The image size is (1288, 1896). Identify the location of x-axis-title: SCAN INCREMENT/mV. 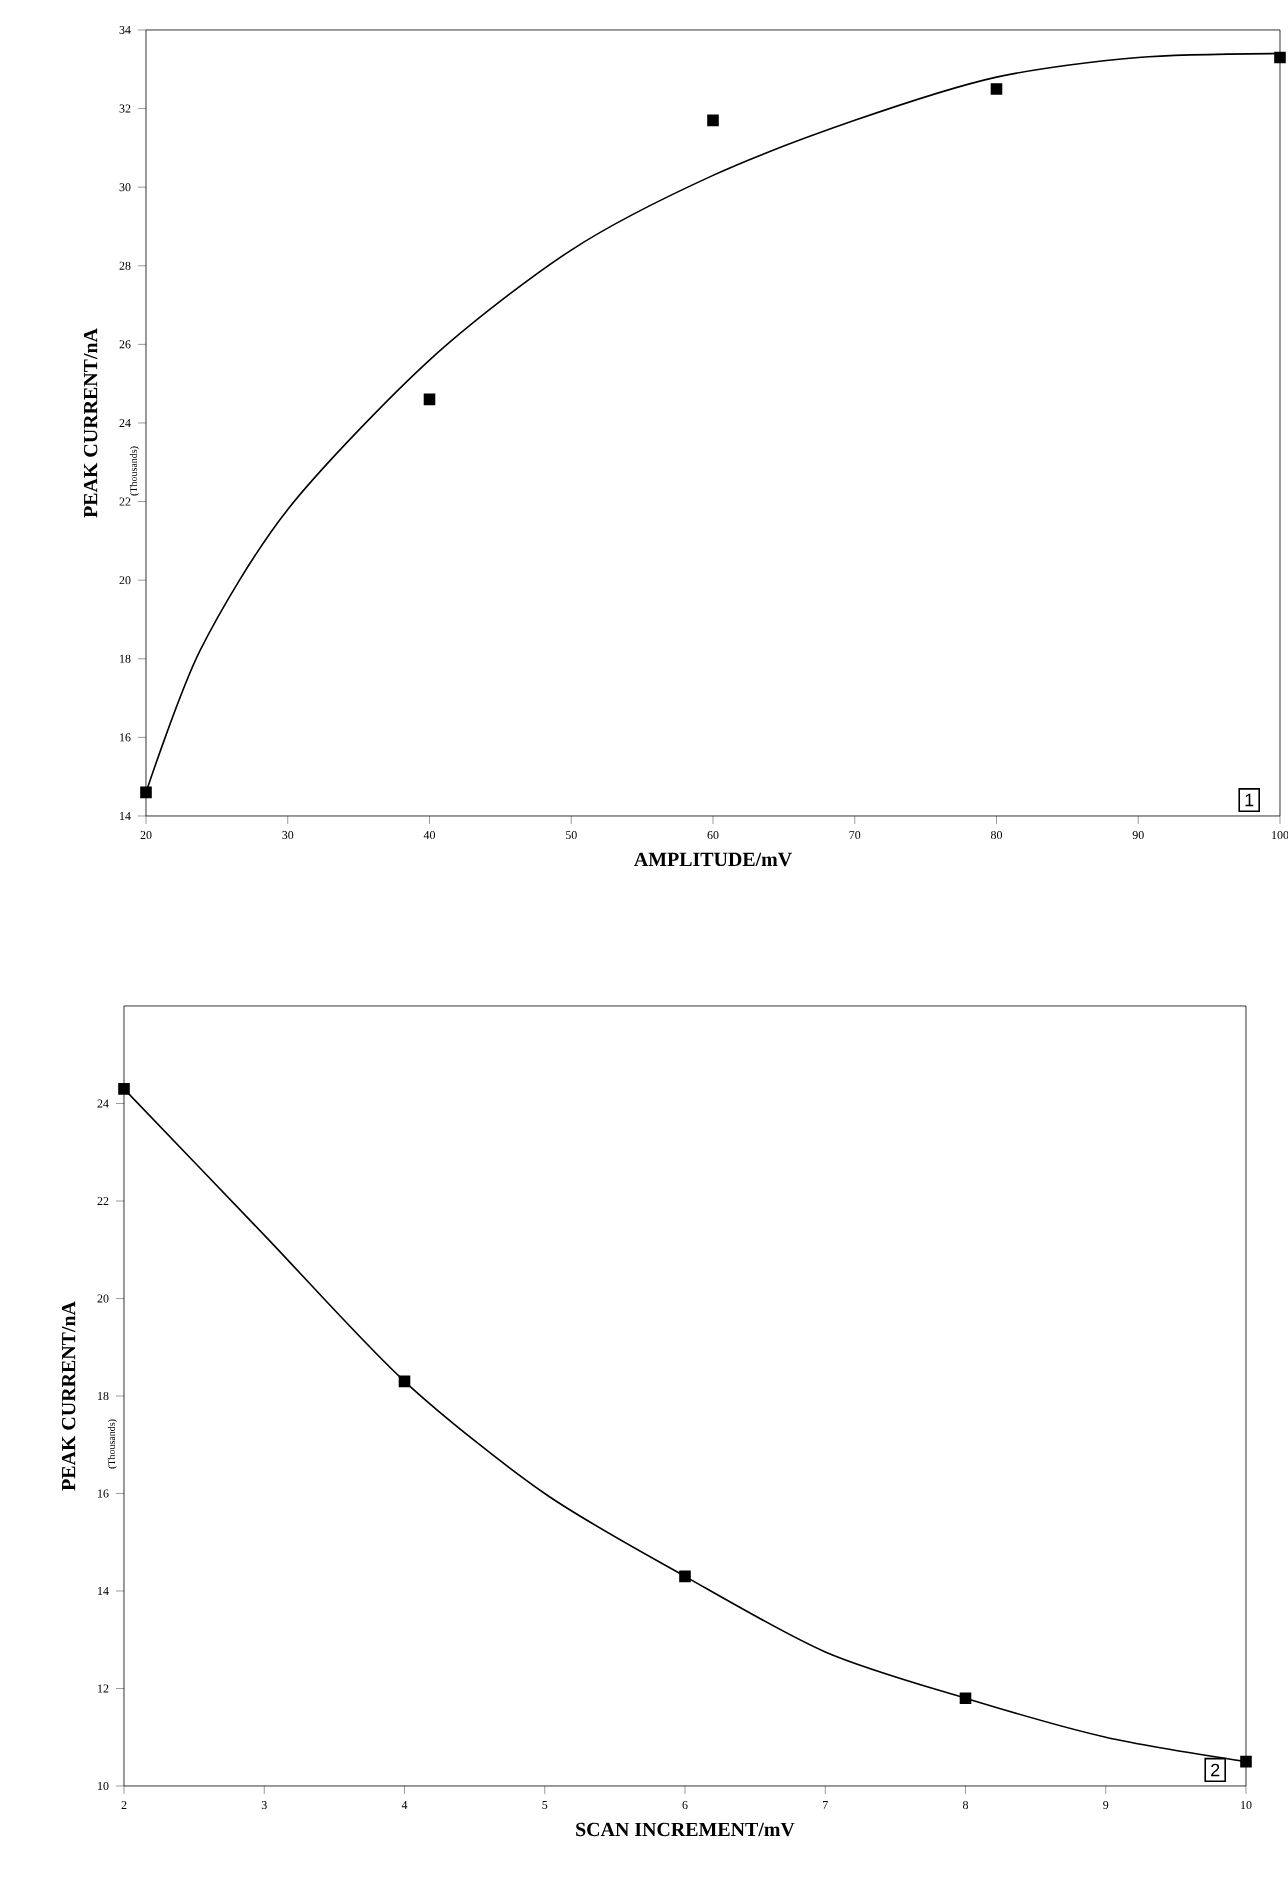
(685, 1829).